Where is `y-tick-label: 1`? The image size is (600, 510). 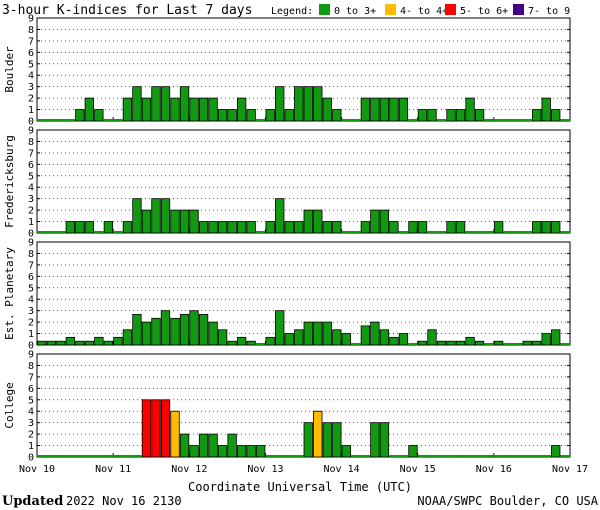
y-tick-label: 1 is located at coordinates (31, 222).